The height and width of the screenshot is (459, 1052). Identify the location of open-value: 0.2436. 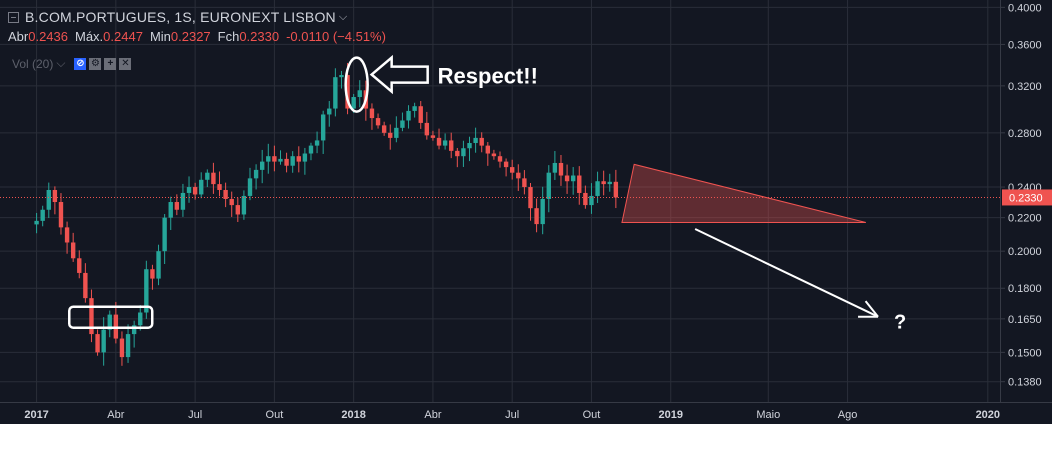
(48, 36).